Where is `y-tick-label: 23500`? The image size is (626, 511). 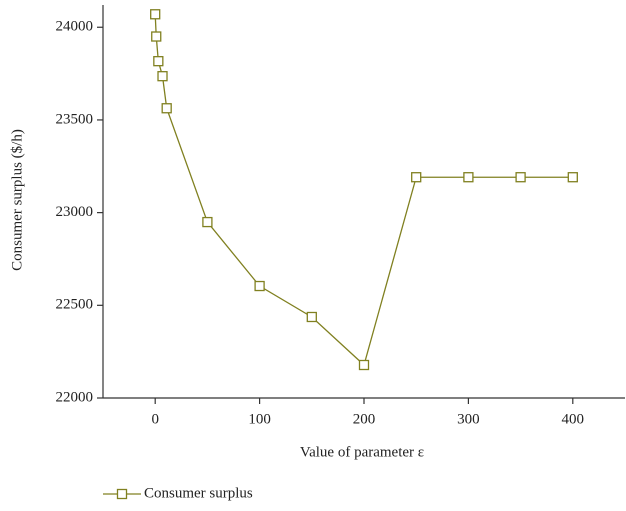
y-tick-label: 23500 is located at coordinates (75, 119).